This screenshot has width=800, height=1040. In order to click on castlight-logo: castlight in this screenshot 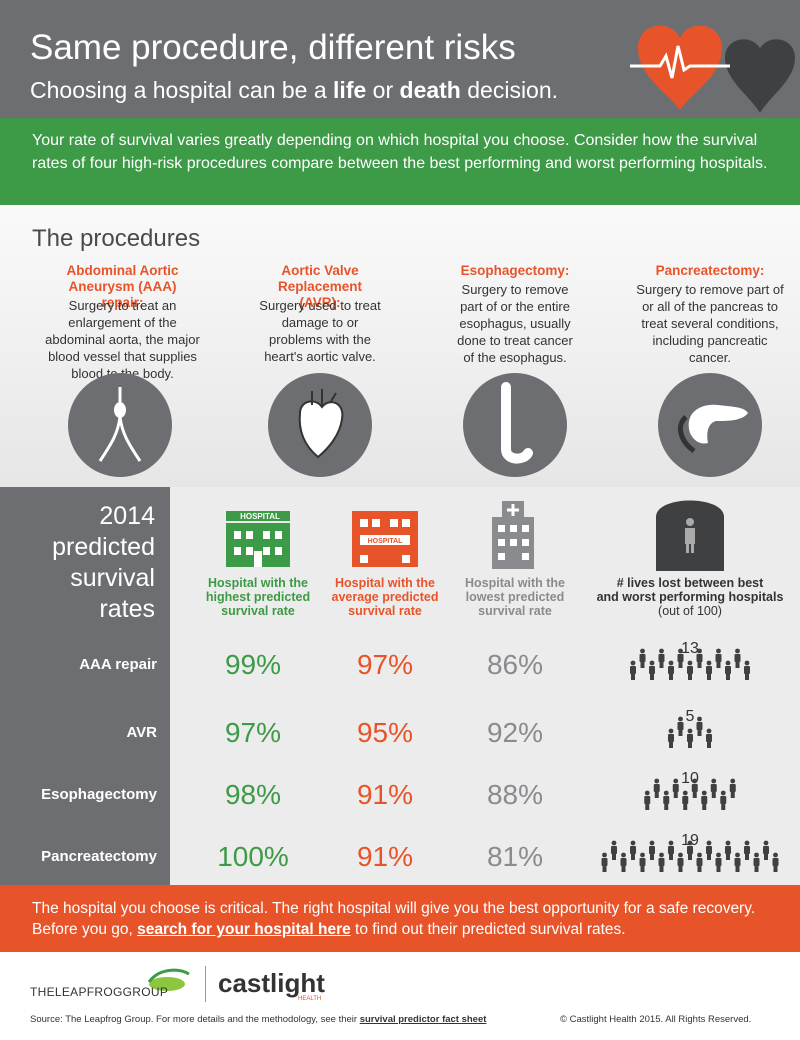, I will do `click(271, 983)`.